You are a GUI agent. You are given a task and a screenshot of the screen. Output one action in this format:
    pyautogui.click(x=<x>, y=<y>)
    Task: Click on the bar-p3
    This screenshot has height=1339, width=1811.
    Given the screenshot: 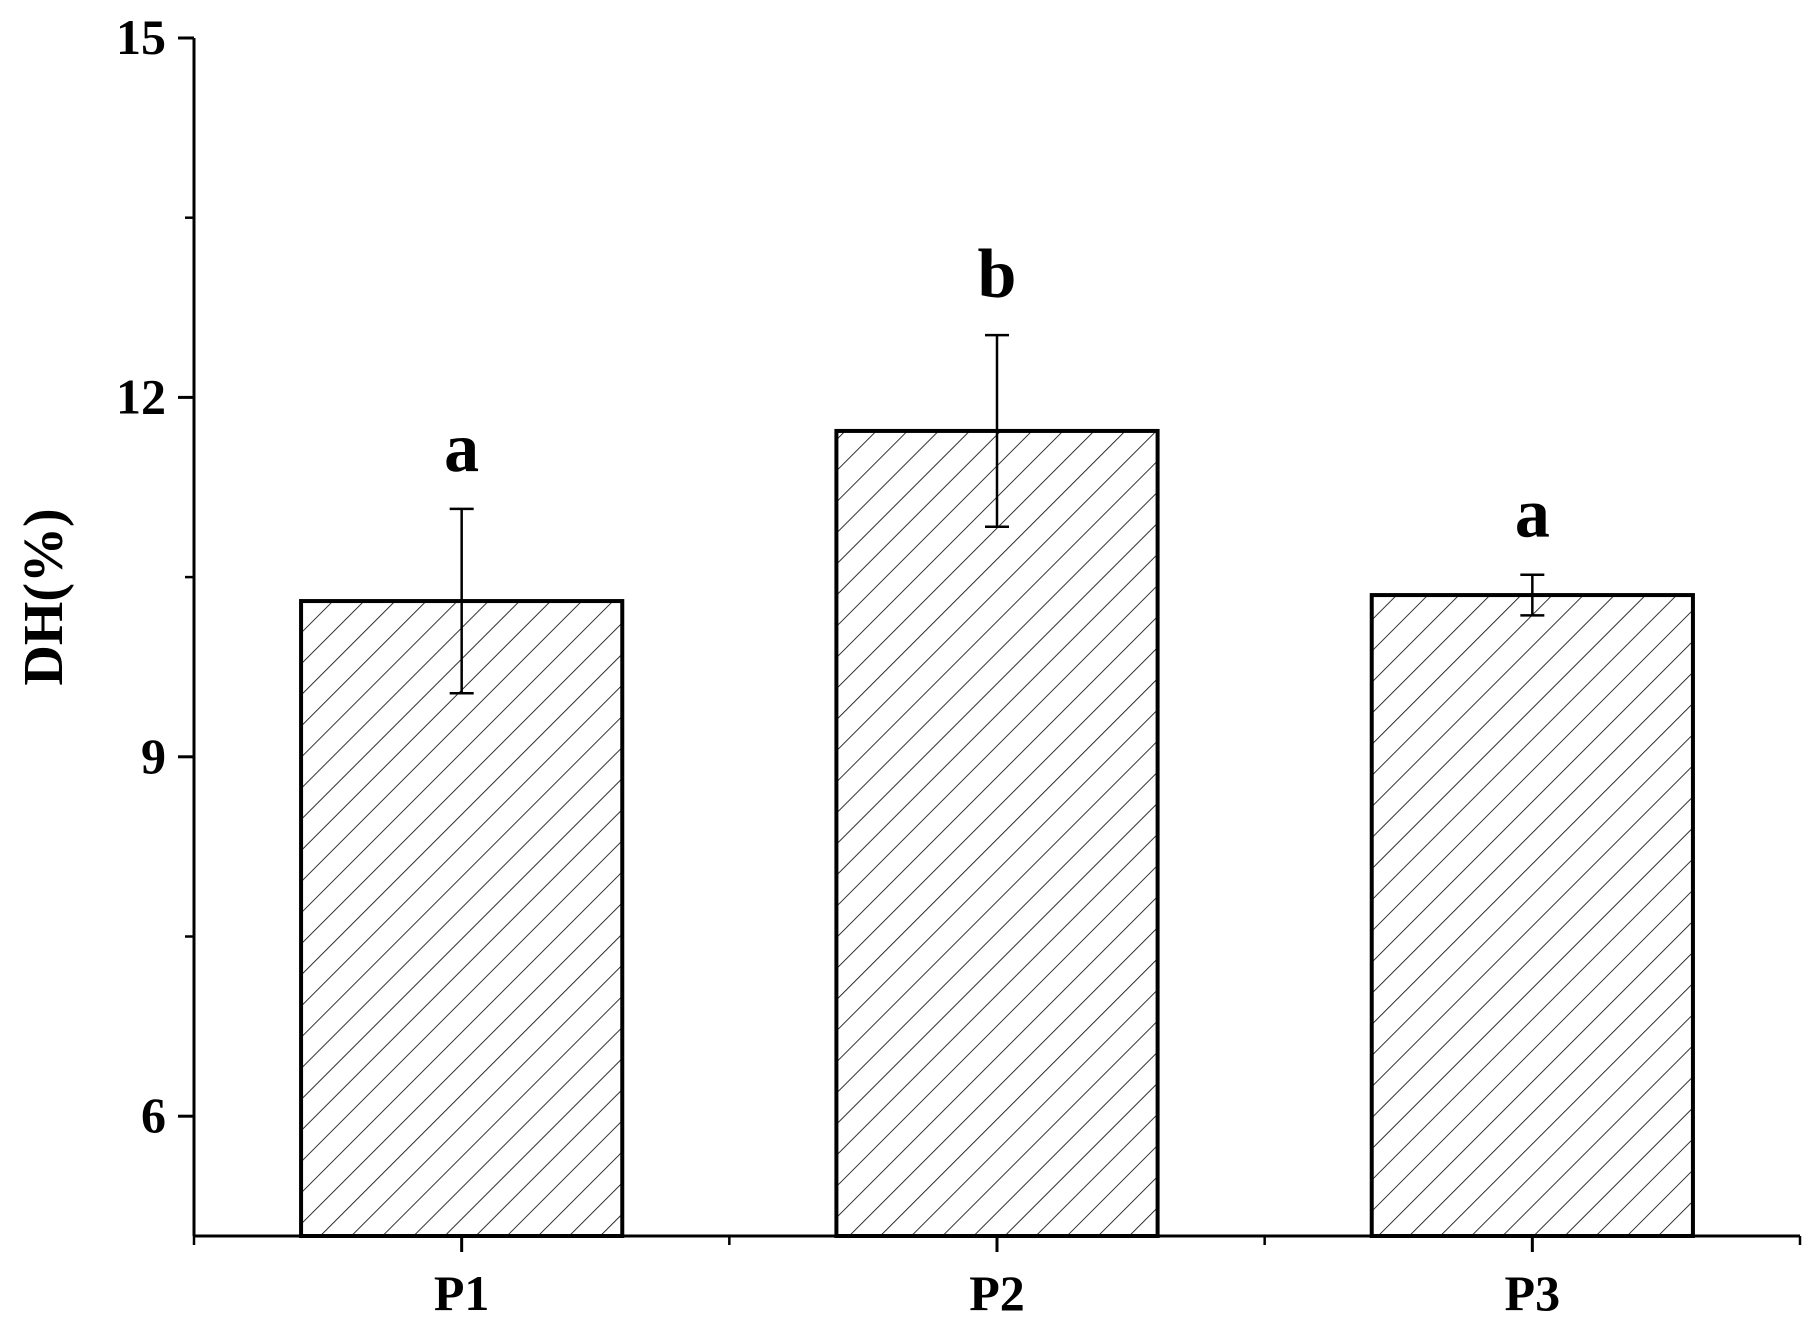 What is the action you would take?
    pyautogui.click(x=1532, y=915)
    